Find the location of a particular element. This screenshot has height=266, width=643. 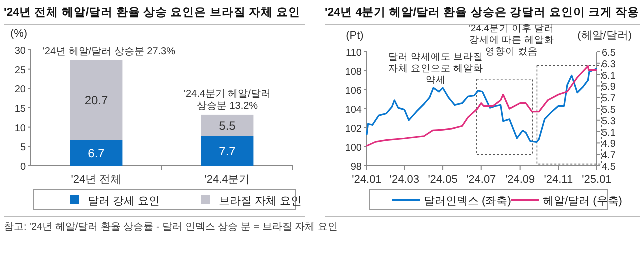

y-tick-label: 108 is located at coordinates (353, 72).